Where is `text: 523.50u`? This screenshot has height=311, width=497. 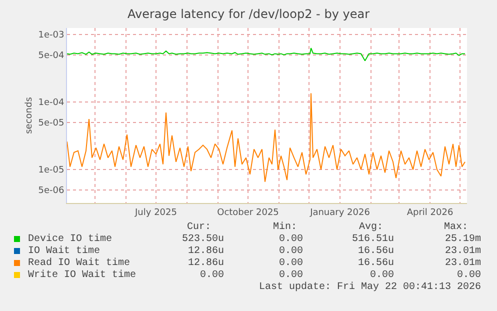 text: 523.50u is located at coordinates (203, 239).